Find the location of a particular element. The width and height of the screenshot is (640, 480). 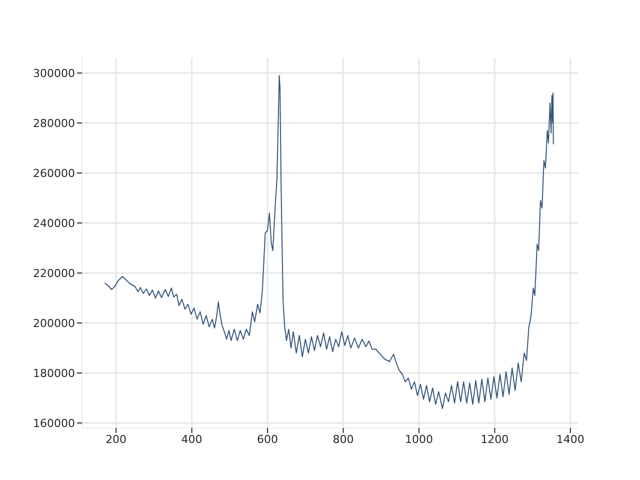

y-tick-label: 180000 is located at coordinates (54, 373).